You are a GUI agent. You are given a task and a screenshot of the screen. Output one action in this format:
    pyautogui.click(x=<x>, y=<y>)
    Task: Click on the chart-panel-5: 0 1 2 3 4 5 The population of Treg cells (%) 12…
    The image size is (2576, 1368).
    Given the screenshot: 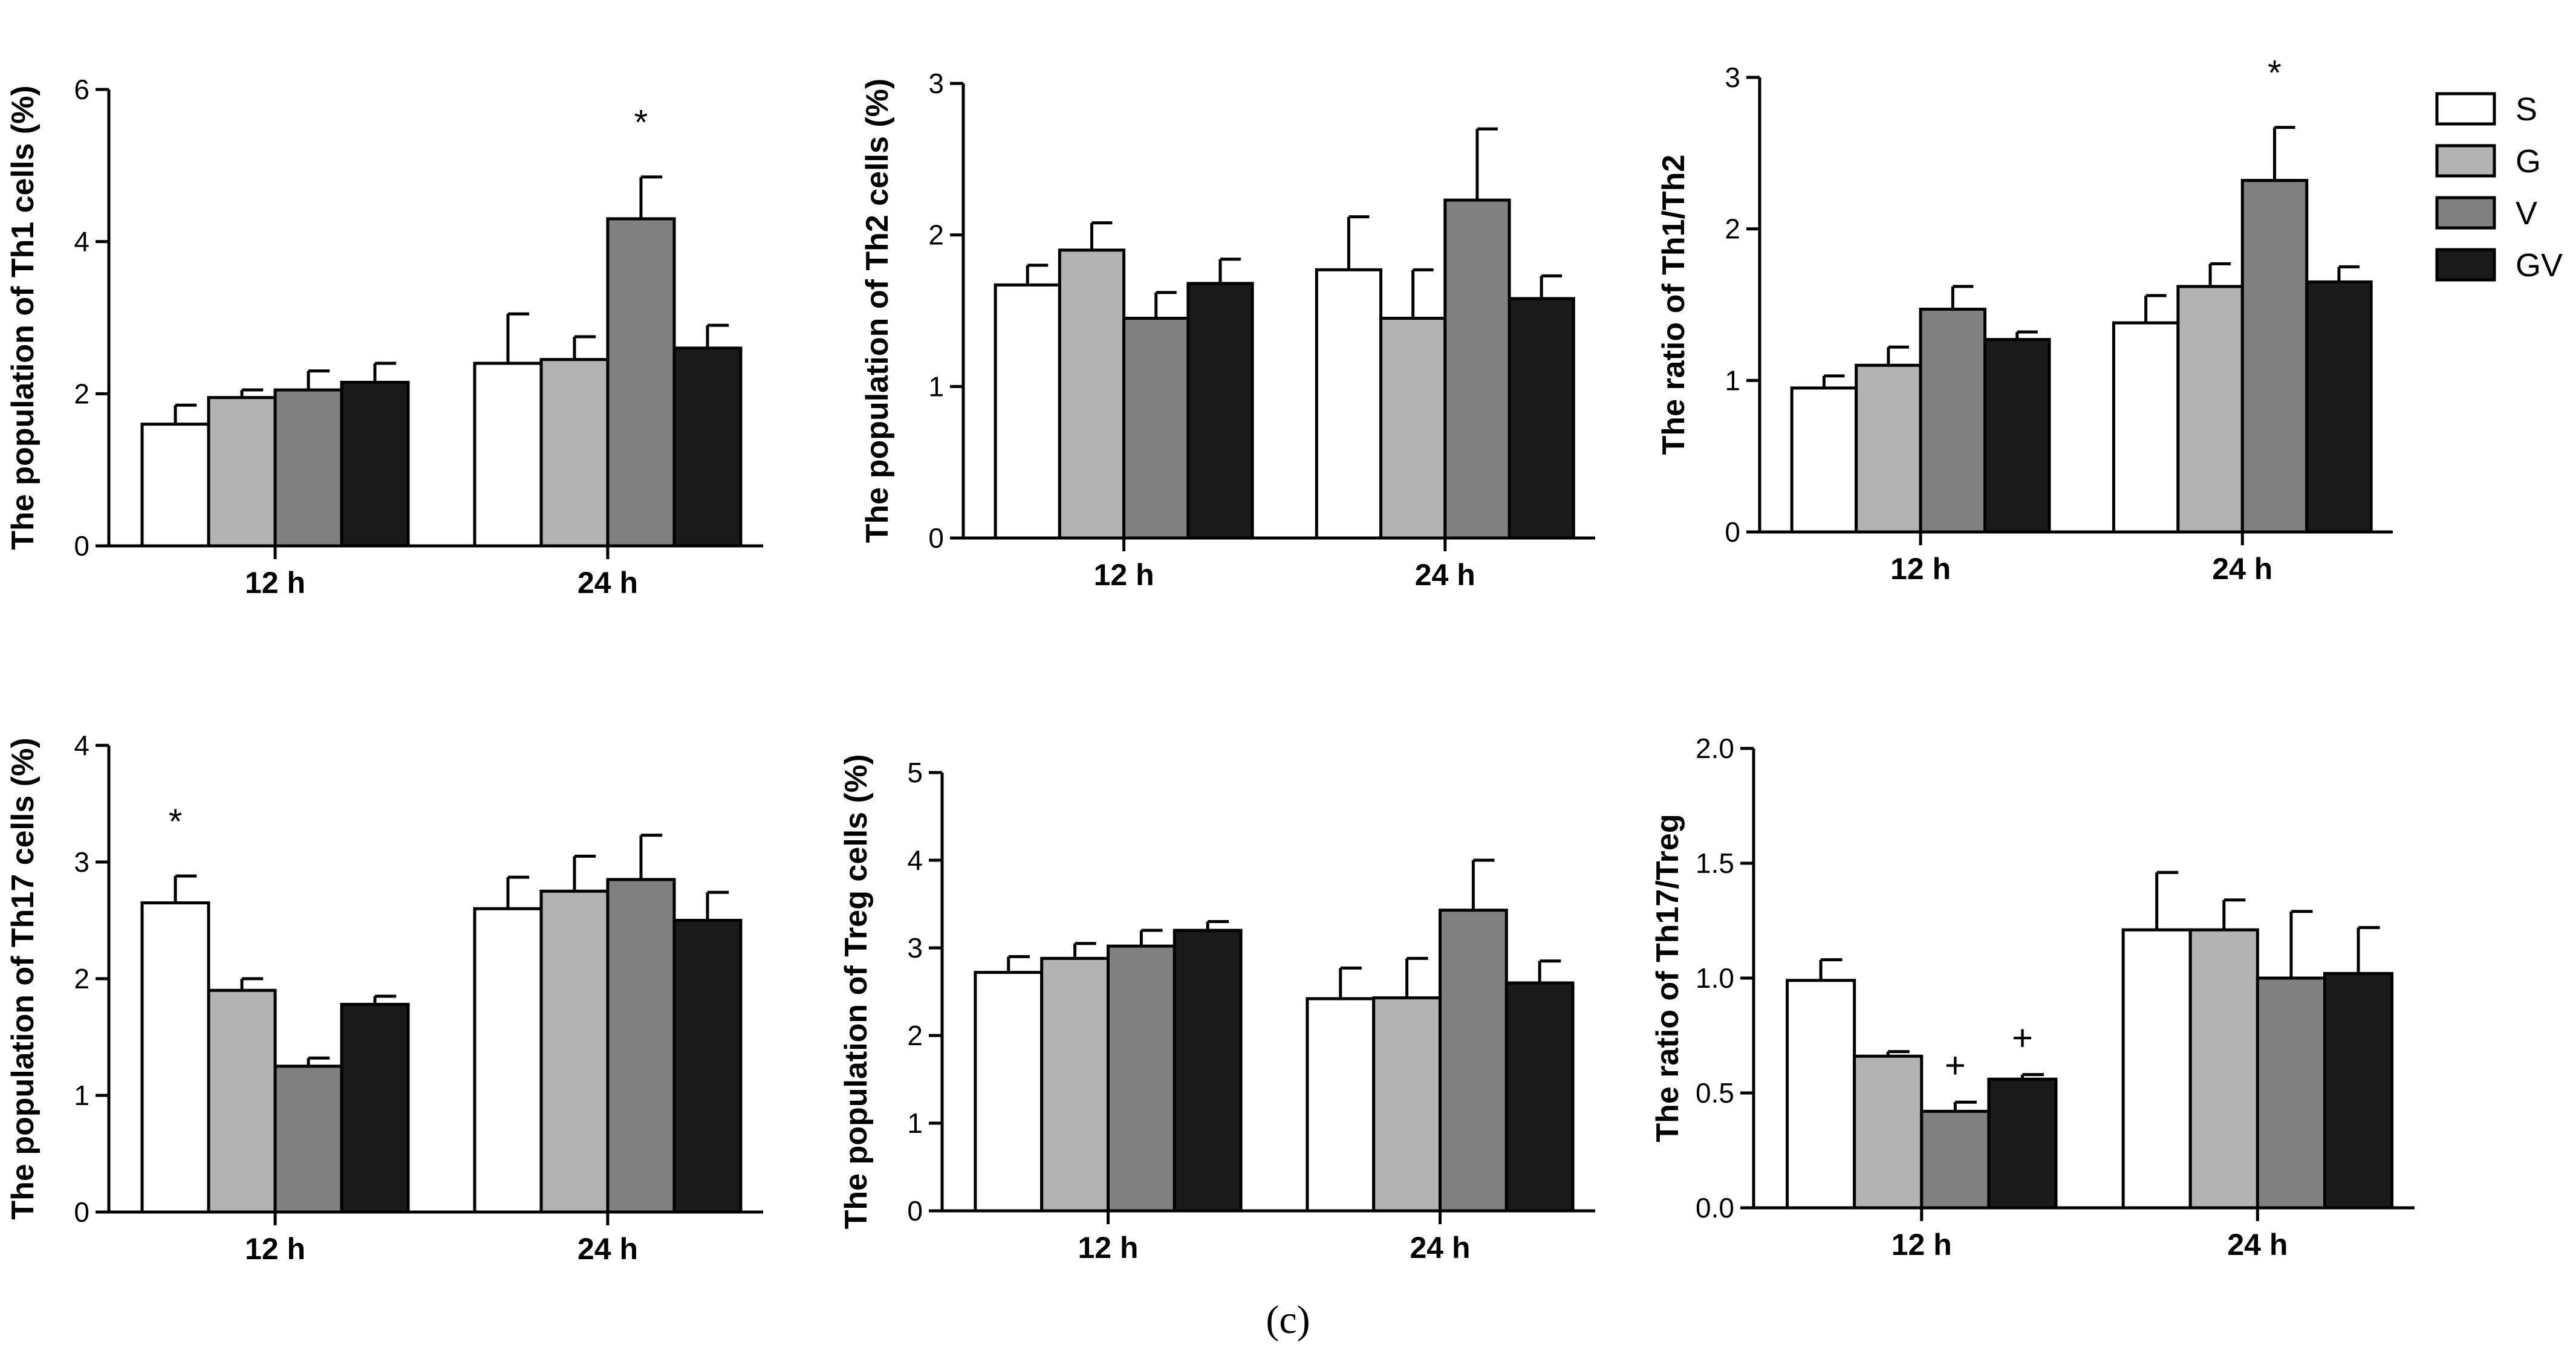 What is the action you would take?
    pyautogui.click(x=1217, y=1009)
    